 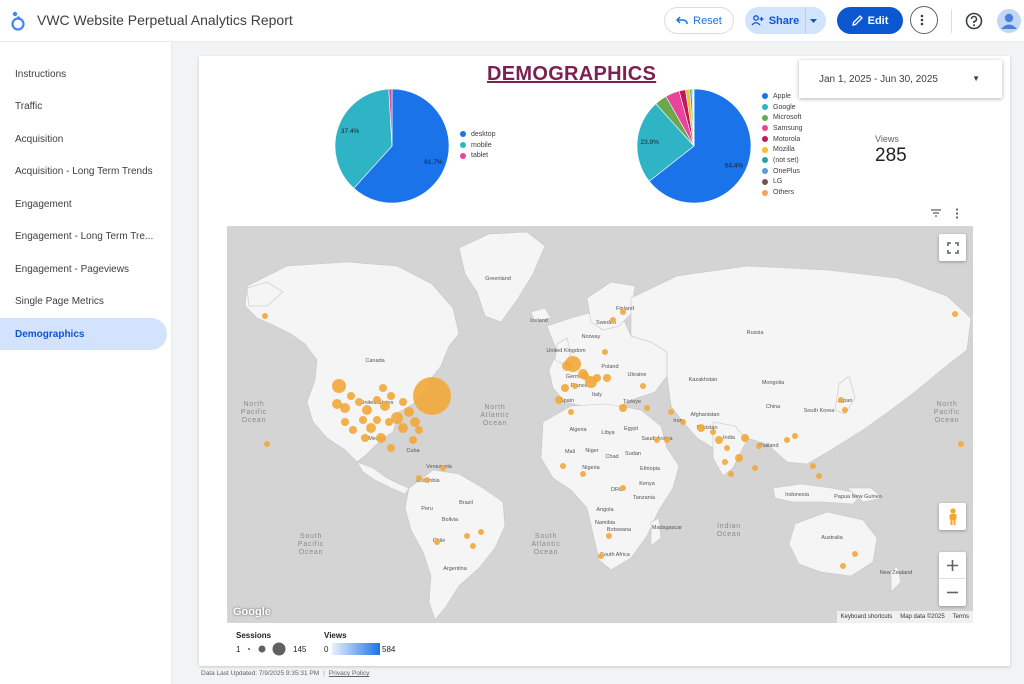 I want to click on brand-legend-item-lg: LG, so click(x=782, y=182).